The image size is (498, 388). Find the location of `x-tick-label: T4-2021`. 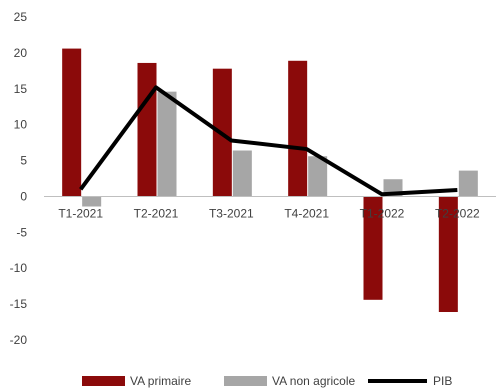

x-tick-label: T4-2021 is located at coordinates (306, 213).